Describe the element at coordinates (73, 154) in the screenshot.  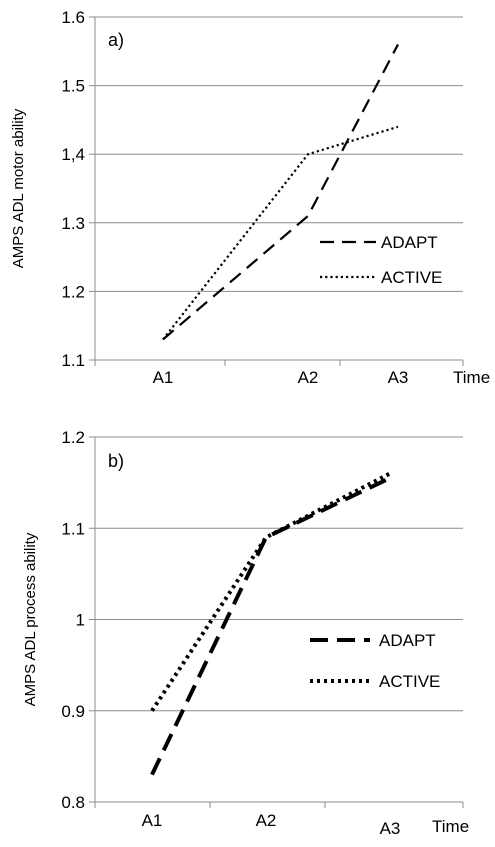
I see `y-tick-label: 1,4` at that location.